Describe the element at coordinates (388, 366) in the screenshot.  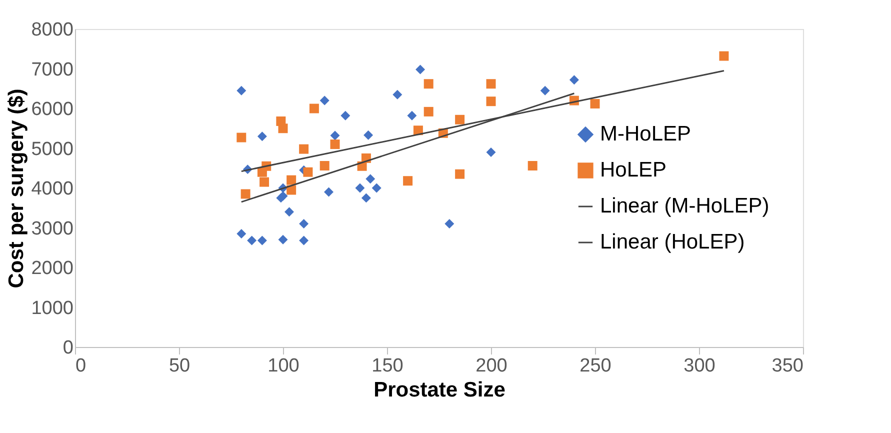
I see `x-tick-label: 150` at that location.